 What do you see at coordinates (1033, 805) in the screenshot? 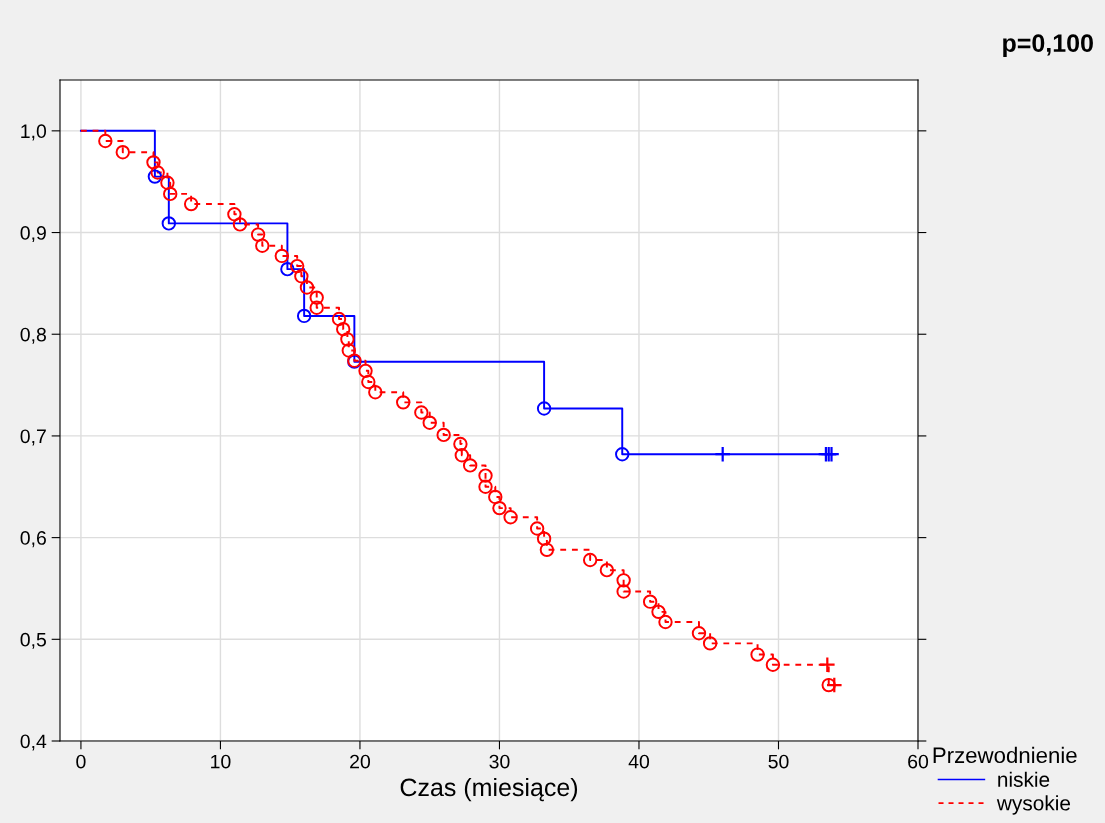
I see `legend-label: wysokie` at bounding box center [1033, 805].